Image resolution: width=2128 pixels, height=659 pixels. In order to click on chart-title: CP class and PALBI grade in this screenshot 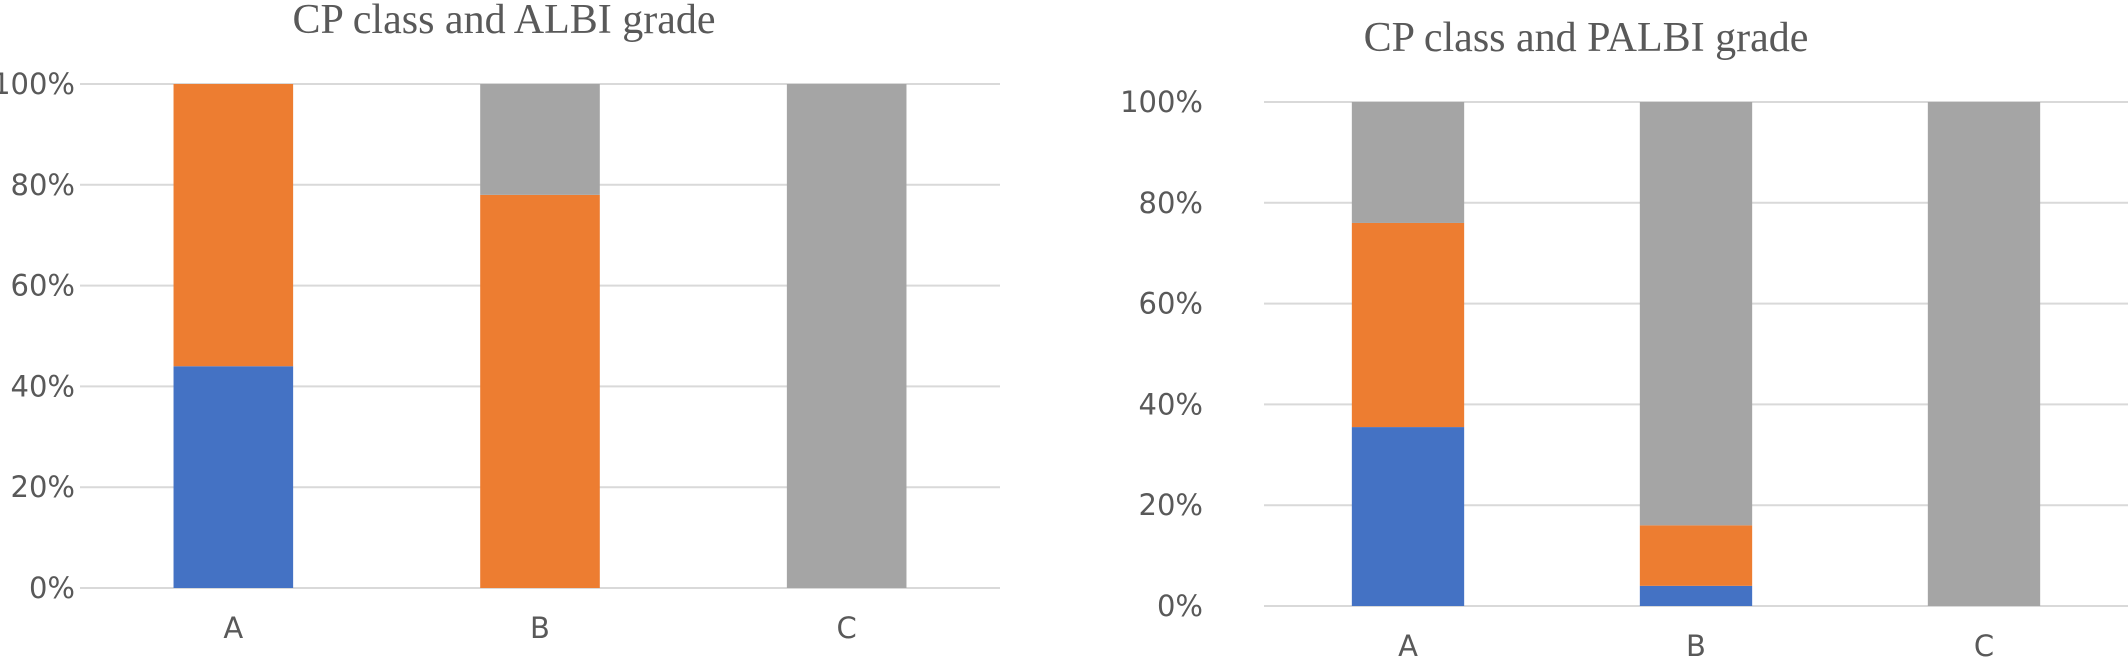, I will do `click(1586, 38)`.